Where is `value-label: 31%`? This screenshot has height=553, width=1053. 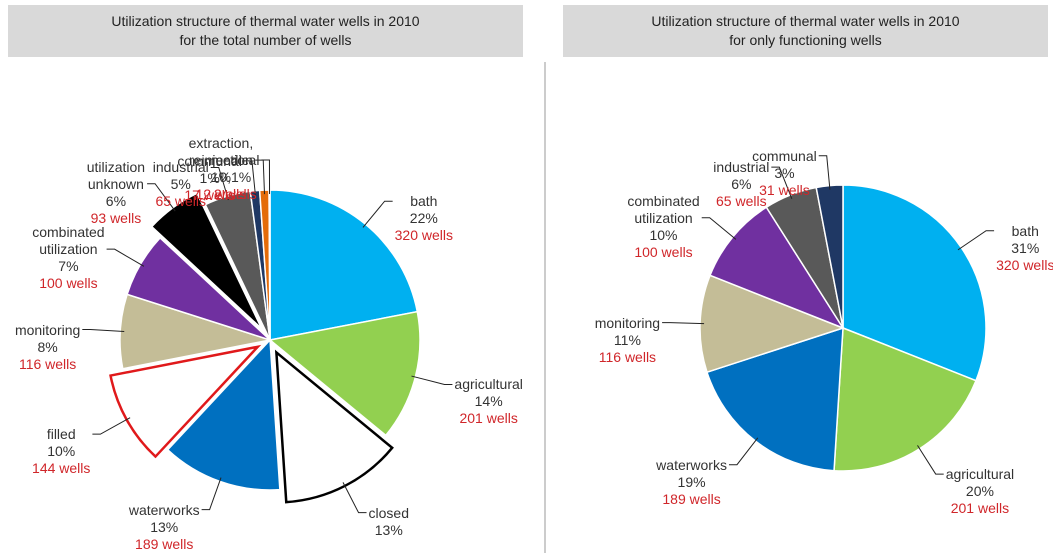
value-label: 31% is located at coordinates (1025, 247).